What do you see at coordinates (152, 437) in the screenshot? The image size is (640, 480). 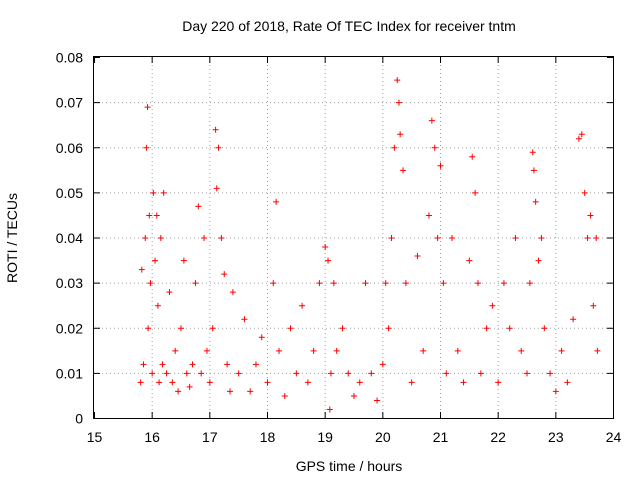 I see `x-tick-label: 16` at bounding box center [152, 437].